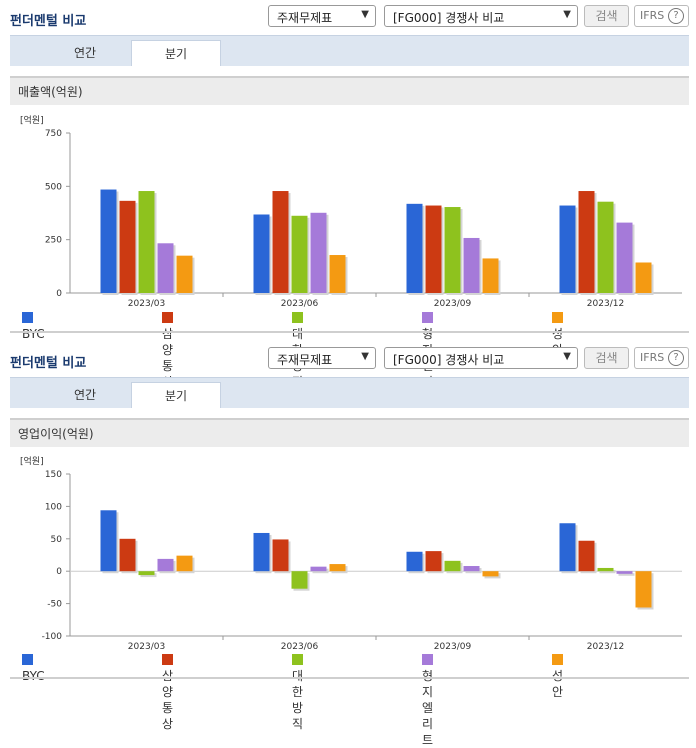 This screenshot has width=696, height=748. Describe the element at coordinates (146, 242) in the screenshot. I see `bar-대한방직-2023/03` at that location.